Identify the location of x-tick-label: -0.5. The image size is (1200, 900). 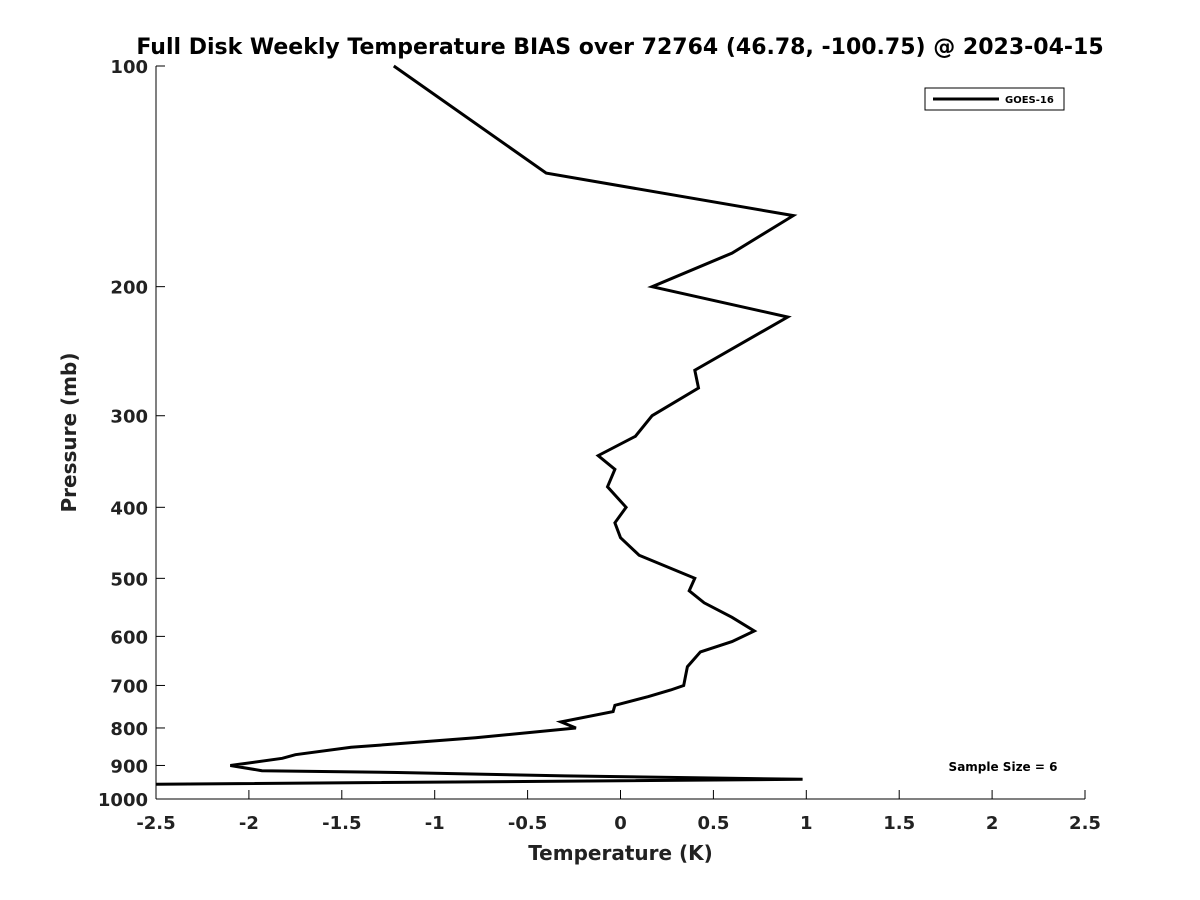
(527, 823).